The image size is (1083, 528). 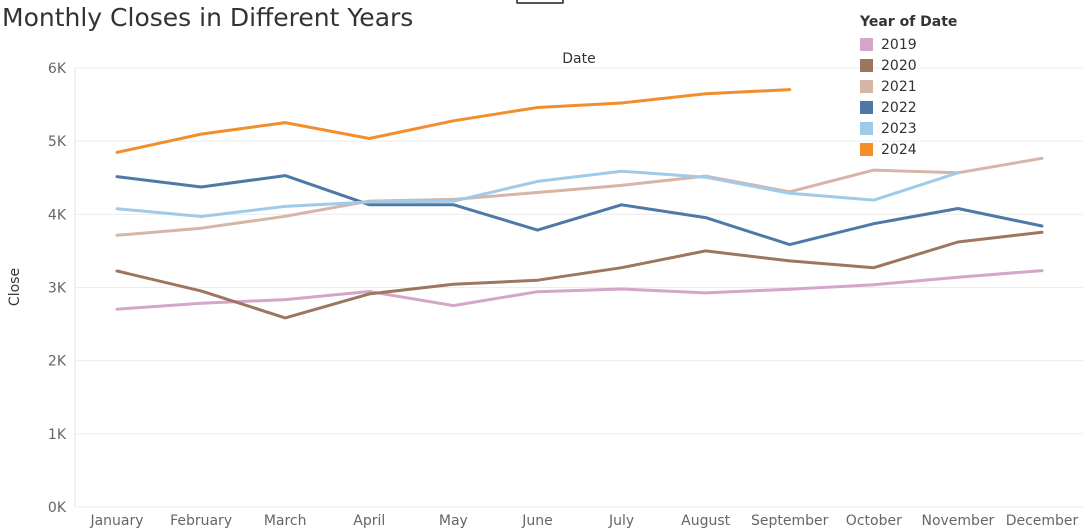 I want to click on legend-item-2024: 2024, so click(x=908, y=149).